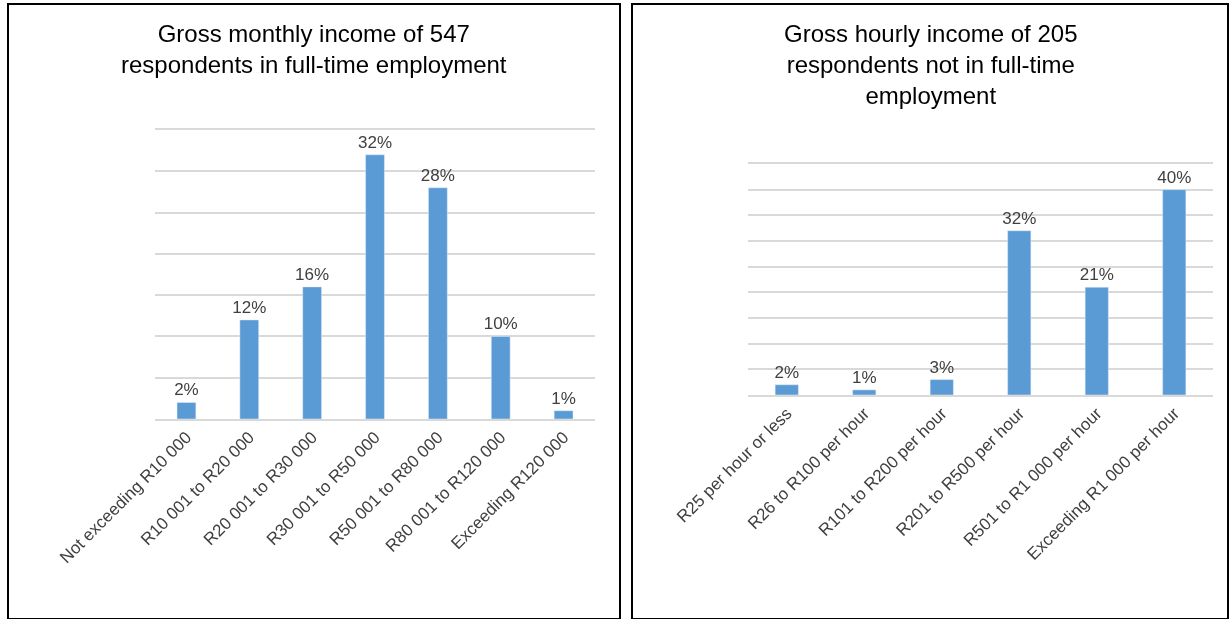 The height and width of the screenshot is (619, 1232). What do you see at coordinates (931, 65) in the screenshot?
I see `chart-title: Gross hourly income of 205 respondents not in full-time employment` at bounding box center [931, 65].